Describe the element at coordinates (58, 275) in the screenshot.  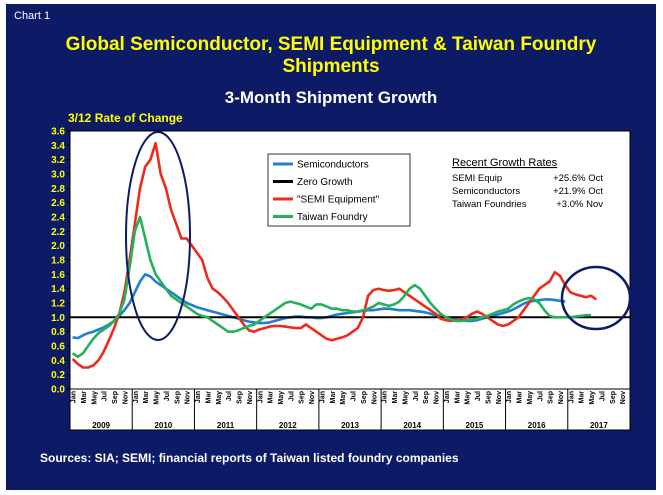
I see `y-tick-label: 1.6` at that location.